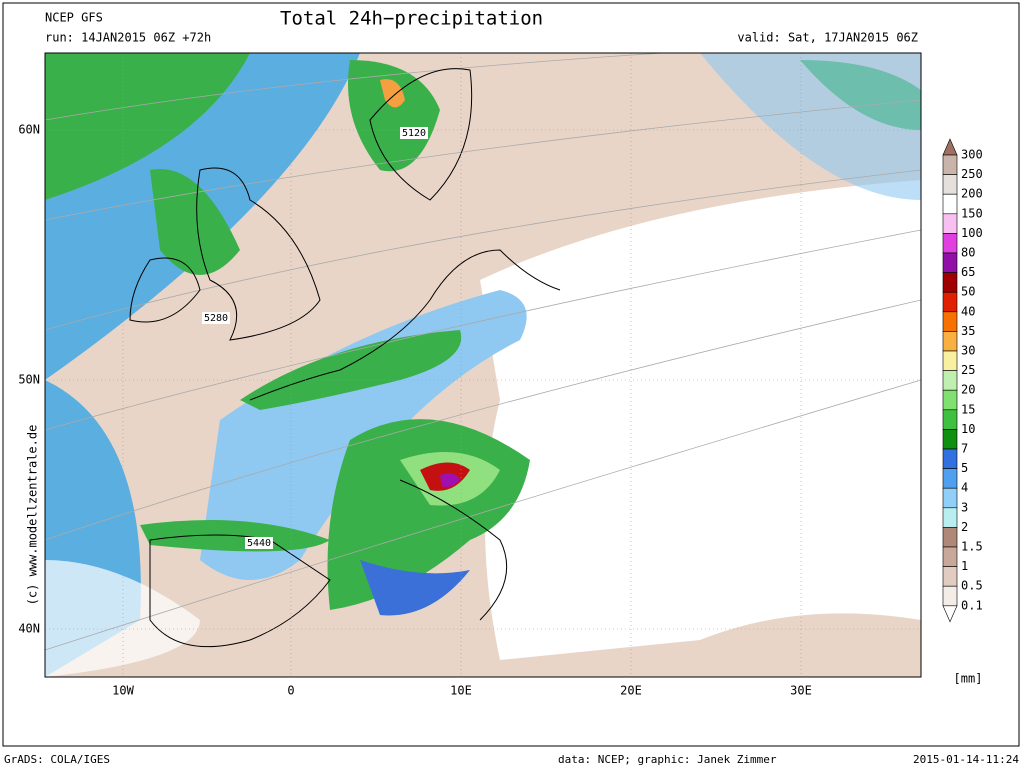  Describe the element at coordinates (972, 233) in the screenshot. I see `legend-level: 100` at that location.